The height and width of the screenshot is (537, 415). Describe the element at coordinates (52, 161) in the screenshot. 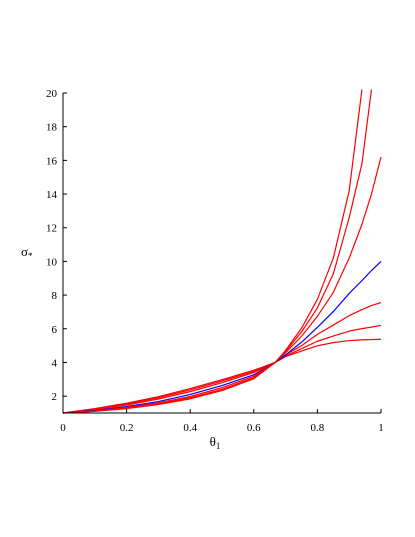

I see `y-tick-label: 16` at that location.